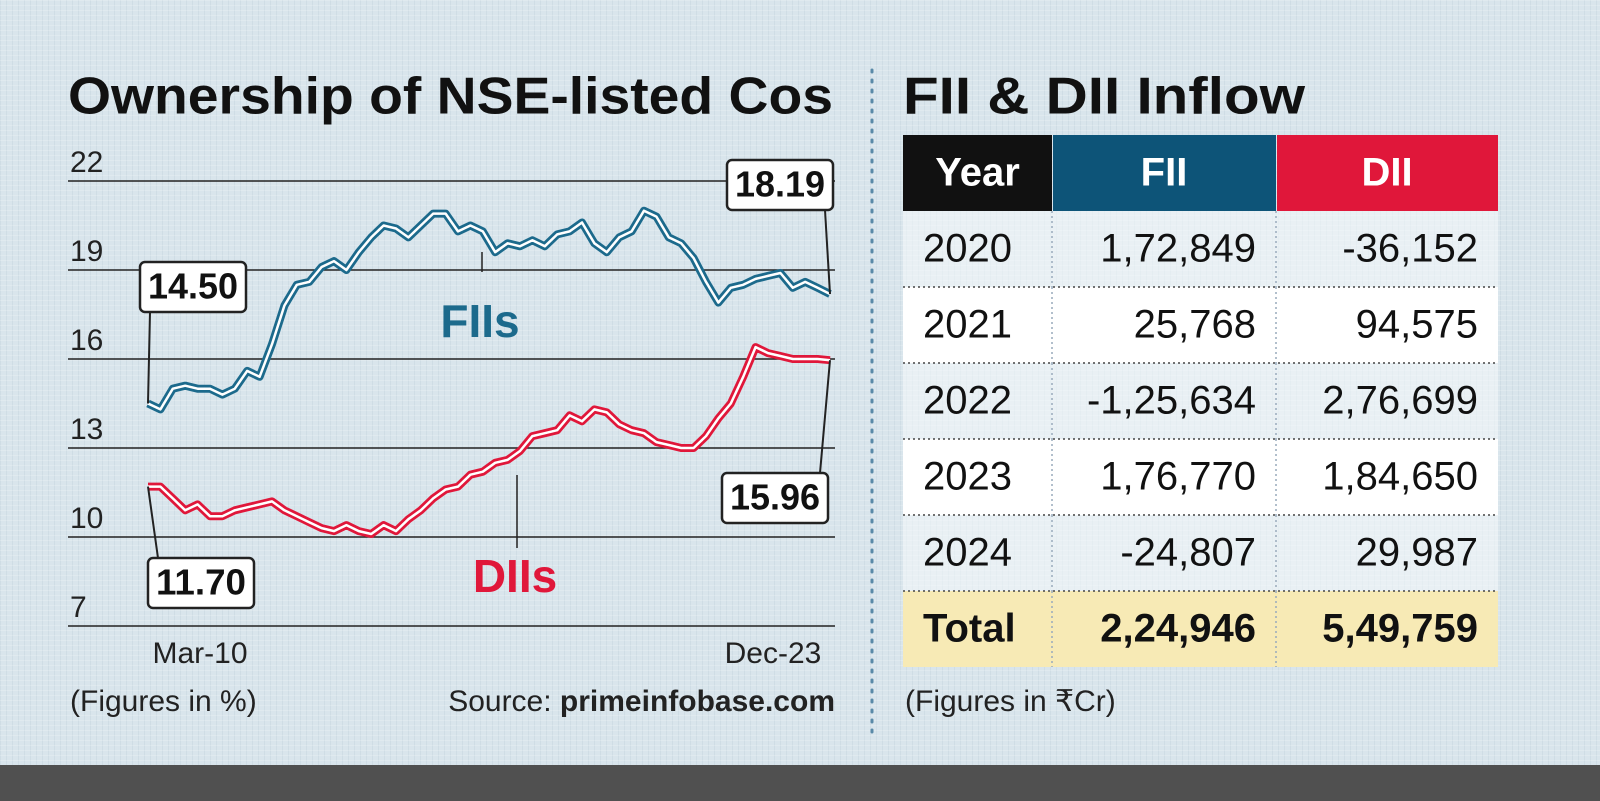 This screenshot has width=1600, height=801. Describe the element at coordinates (1400, 477) in the screenshot. I see `table-cell: 1,84,650` at that location.